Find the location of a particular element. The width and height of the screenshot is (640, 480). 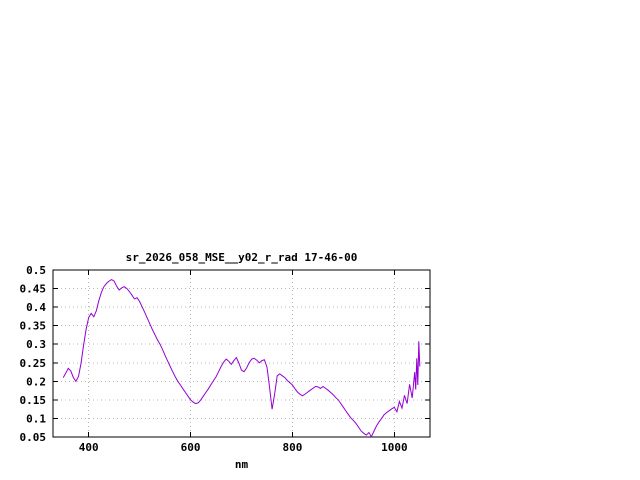

y-tick-label: 0.05 is located at coordinates (33, 437).